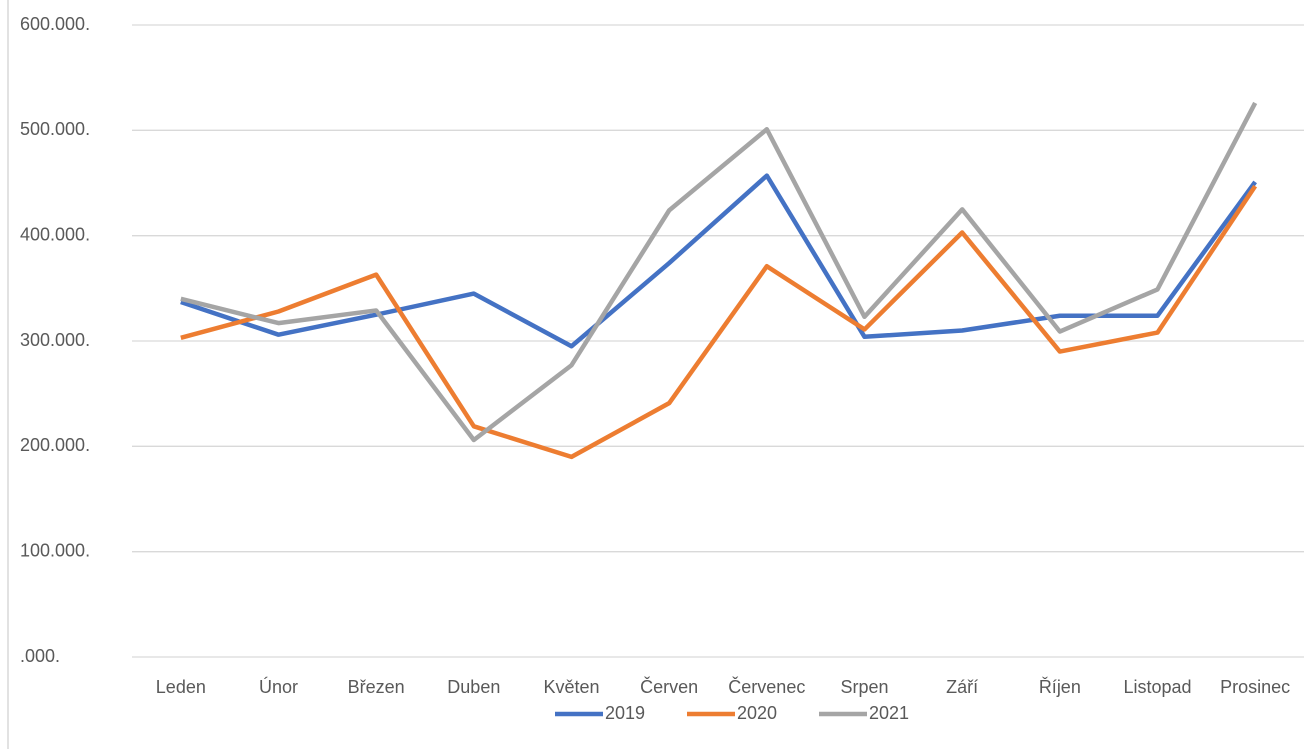 The width and height of the screenshot is (1304, 749). I want to click on x-tick-label: Říjen, so click(1060, 687).